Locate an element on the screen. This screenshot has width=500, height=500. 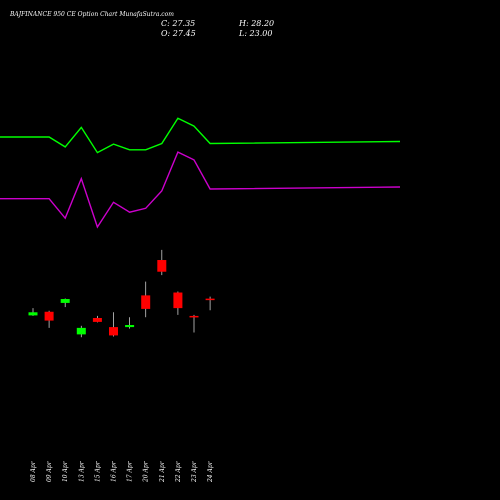
x-tick-label: 17 Apr is located at coordinates (130, 471).